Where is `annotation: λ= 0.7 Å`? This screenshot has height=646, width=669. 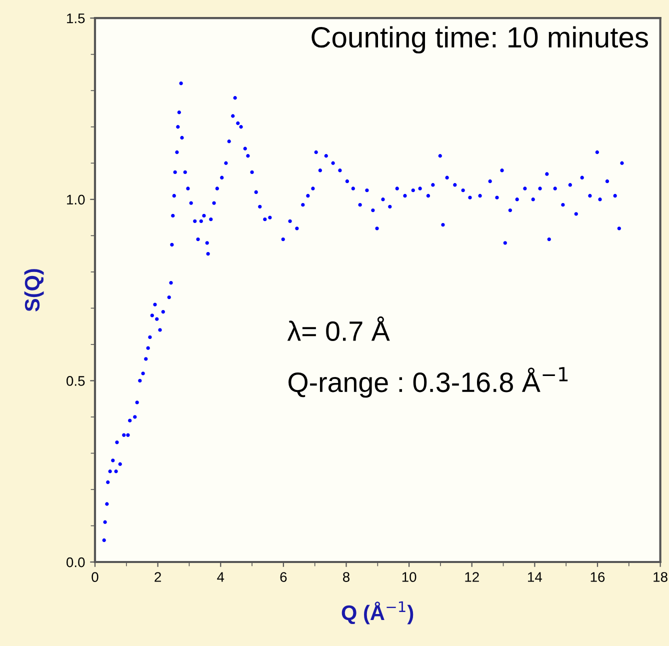 annotation: λ= 0.7 Å is located at coordinates (338, 329).